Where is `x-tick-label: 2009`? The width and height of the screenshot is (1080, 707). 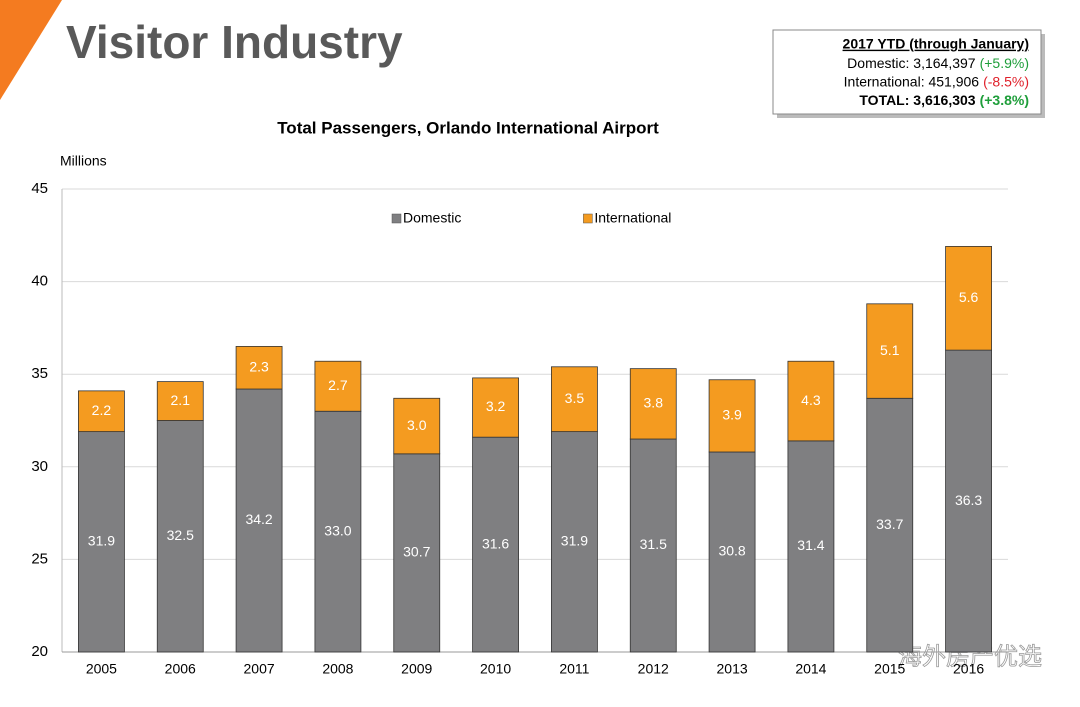
x-tick-label: 2009 is located at coordinates (416, 669).